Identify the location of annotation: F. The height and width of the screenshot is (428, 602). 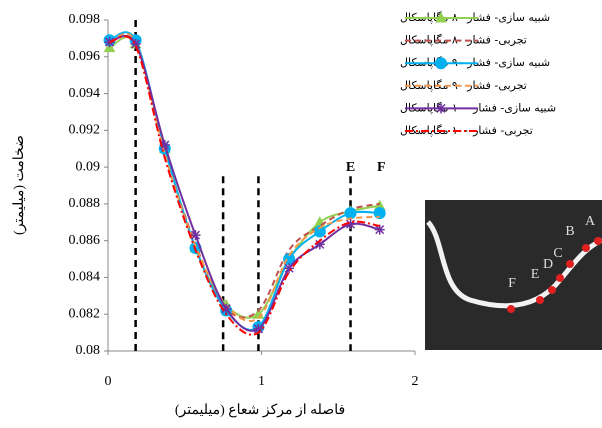
(381, 167).